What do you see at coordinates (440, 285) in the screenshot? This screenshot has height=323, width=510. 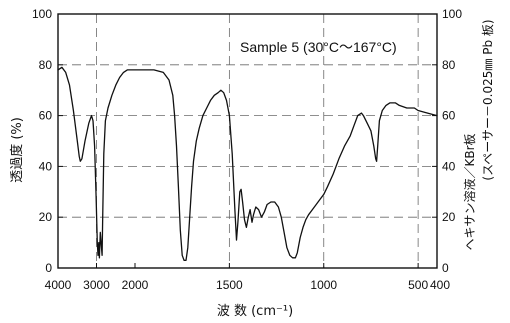 I see `x-tick-label: 400` at bounding box center [440, 285].